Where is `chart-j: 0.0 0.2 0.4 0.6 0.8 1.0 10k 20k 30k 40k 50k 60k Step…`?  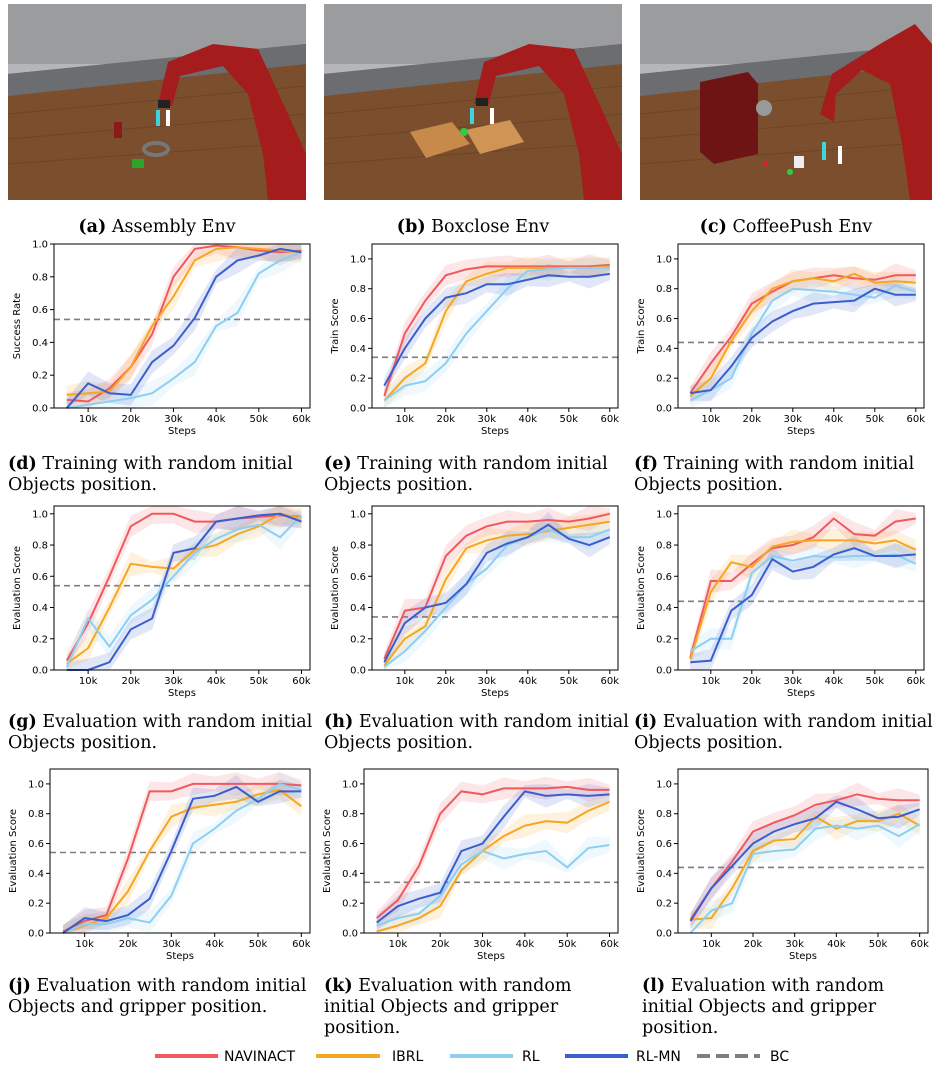 chart-j: 0.0 0.2 0.4 0.6 0.8 1.0 10k 20k 30k 40k 50k 60k Step… is located at coordinates (161, 863).